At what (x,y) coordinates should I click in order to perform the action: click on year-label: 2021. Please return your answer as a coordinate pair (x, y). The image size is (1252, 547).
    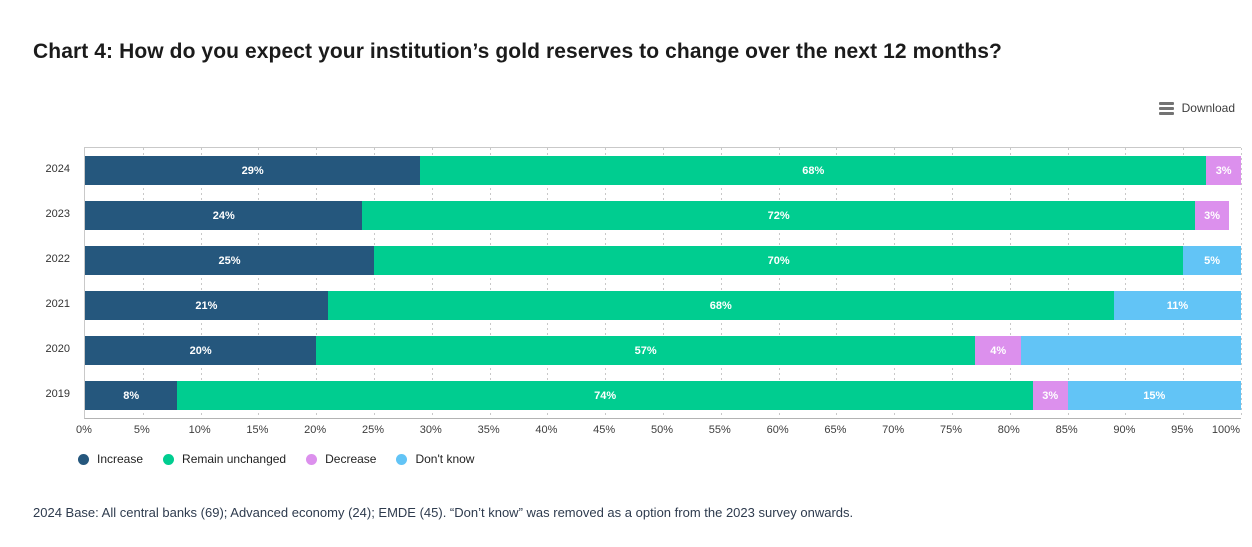
    Looking at the image, I should click on (57, 304).